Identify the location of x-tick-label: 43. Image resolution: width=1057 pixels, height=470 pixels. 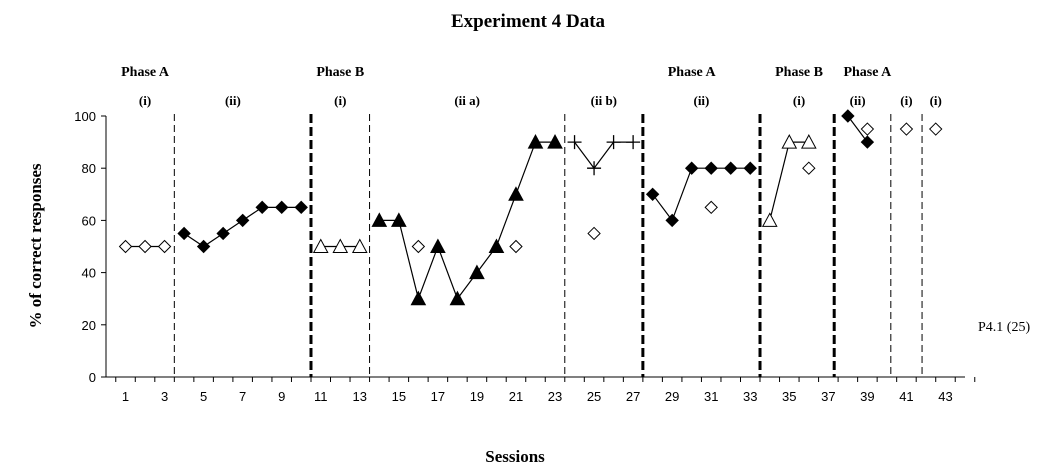
(945, 396).